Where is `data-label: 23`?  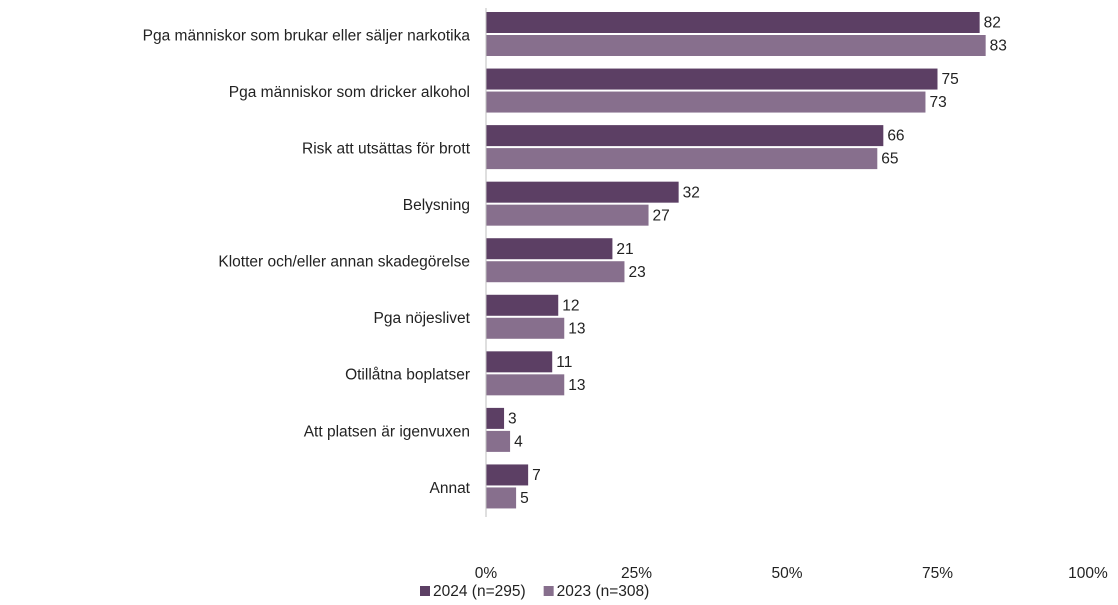
data-label: 23 is located at coordinates (636, 272).